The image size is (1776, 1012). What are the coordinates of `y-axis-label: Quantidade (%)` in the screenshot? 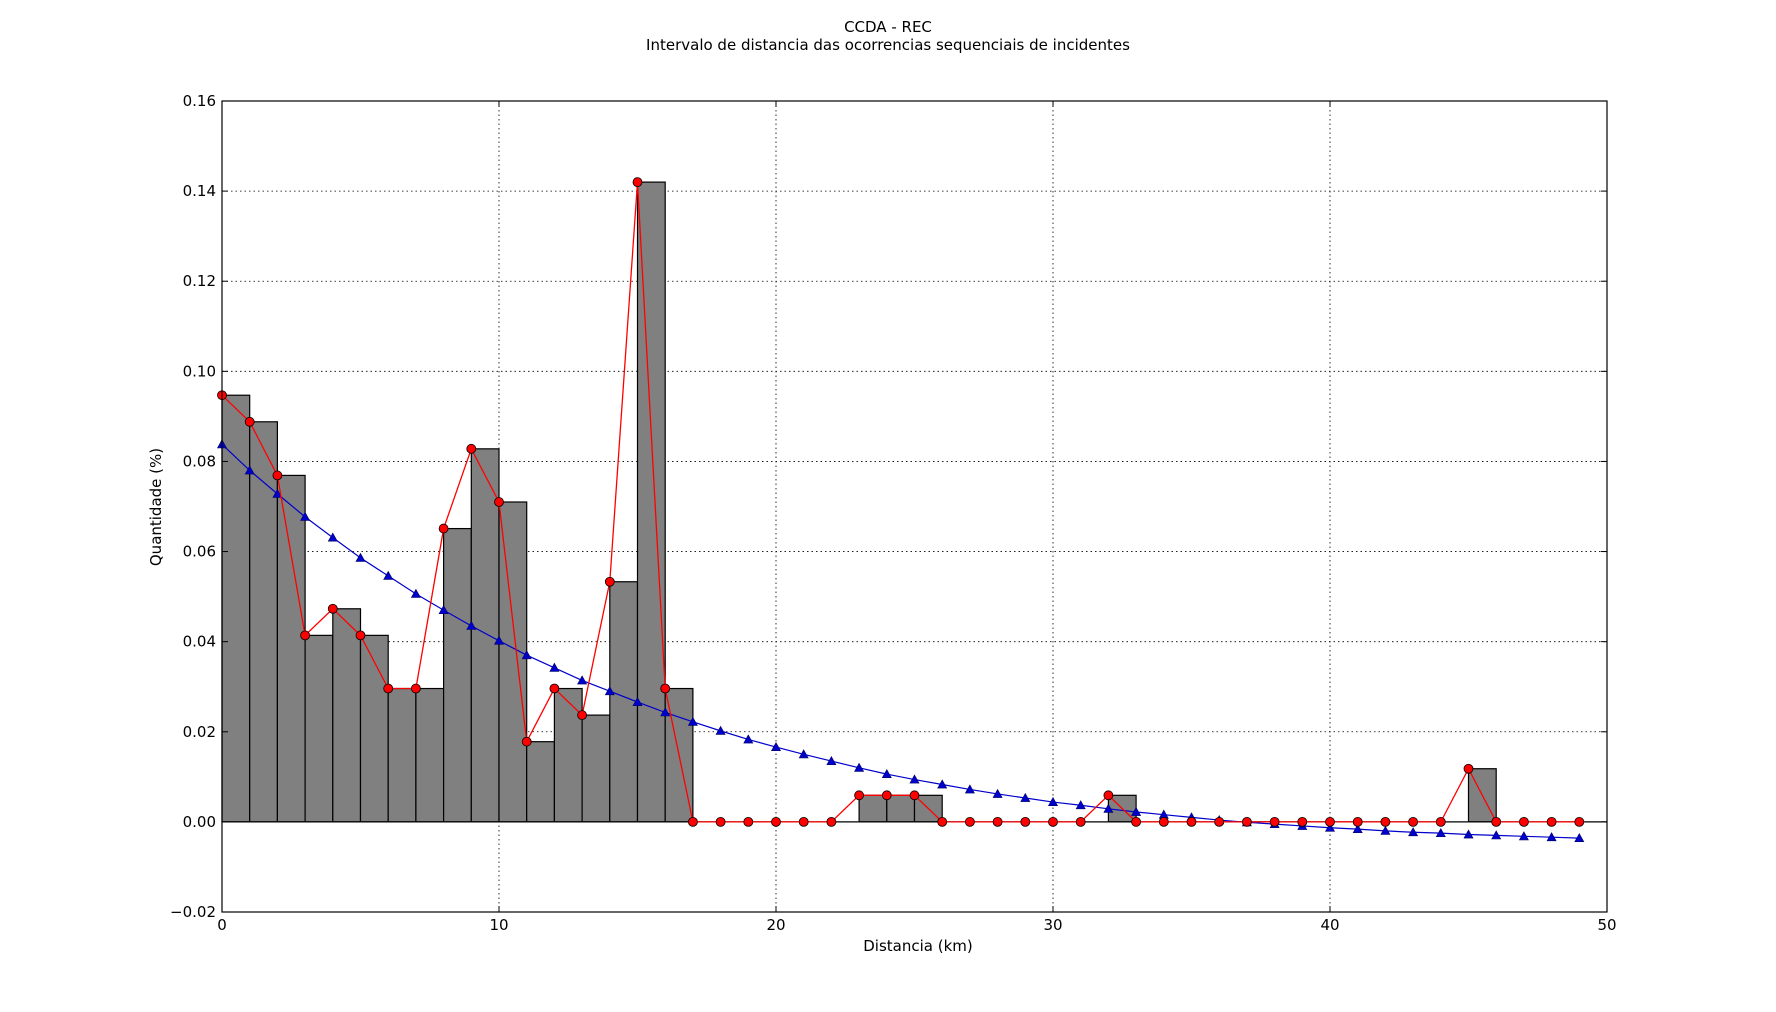 It's located at (156, 507).